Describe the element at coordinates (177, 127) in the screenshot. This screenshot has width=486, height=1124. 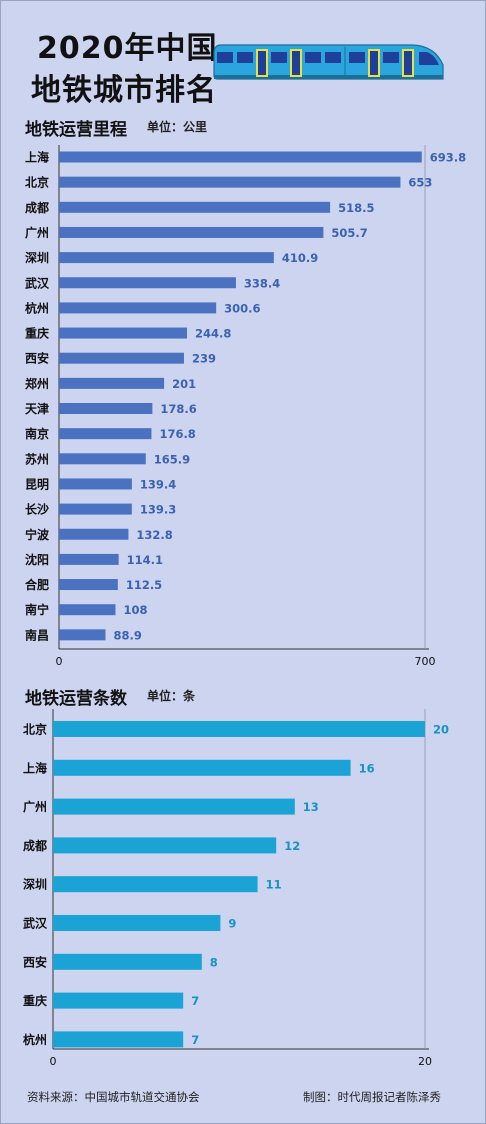
I see `chart1-unit: 单位：公里` at that location.